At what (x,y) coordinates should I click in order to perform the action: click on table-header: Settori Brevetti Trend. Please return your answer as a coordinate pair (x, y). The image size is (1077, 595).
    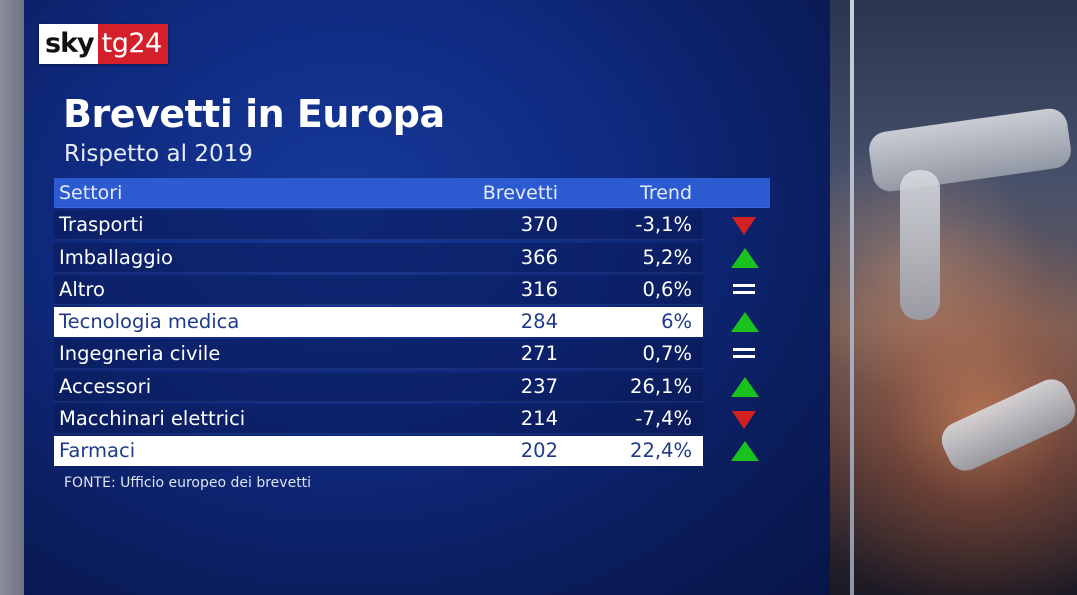
    Looking at the image, I should click on (412, 193).